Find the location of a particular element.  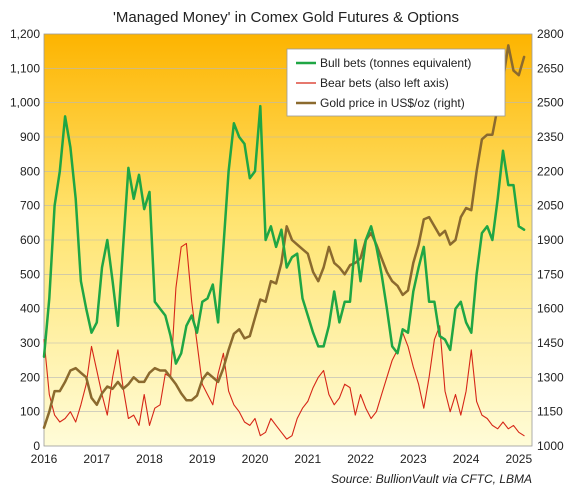

x-axis-ticks: 2016 2017 2018 2019 2020 2021 2022 2023 2024 2025 is located at coordinates (282, 459).